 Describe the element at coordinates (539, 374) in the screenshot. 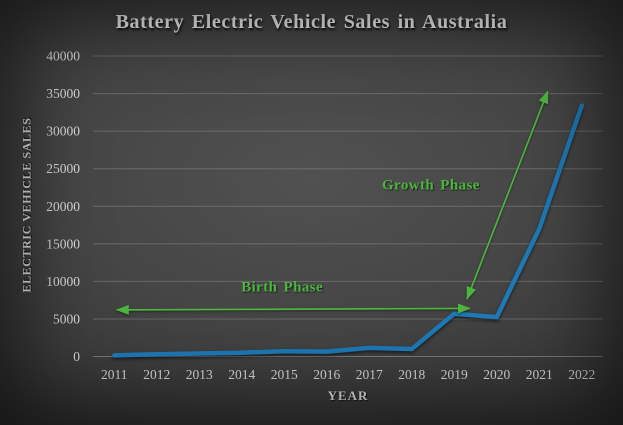

I see `x-tick-label: 2021` at that location.